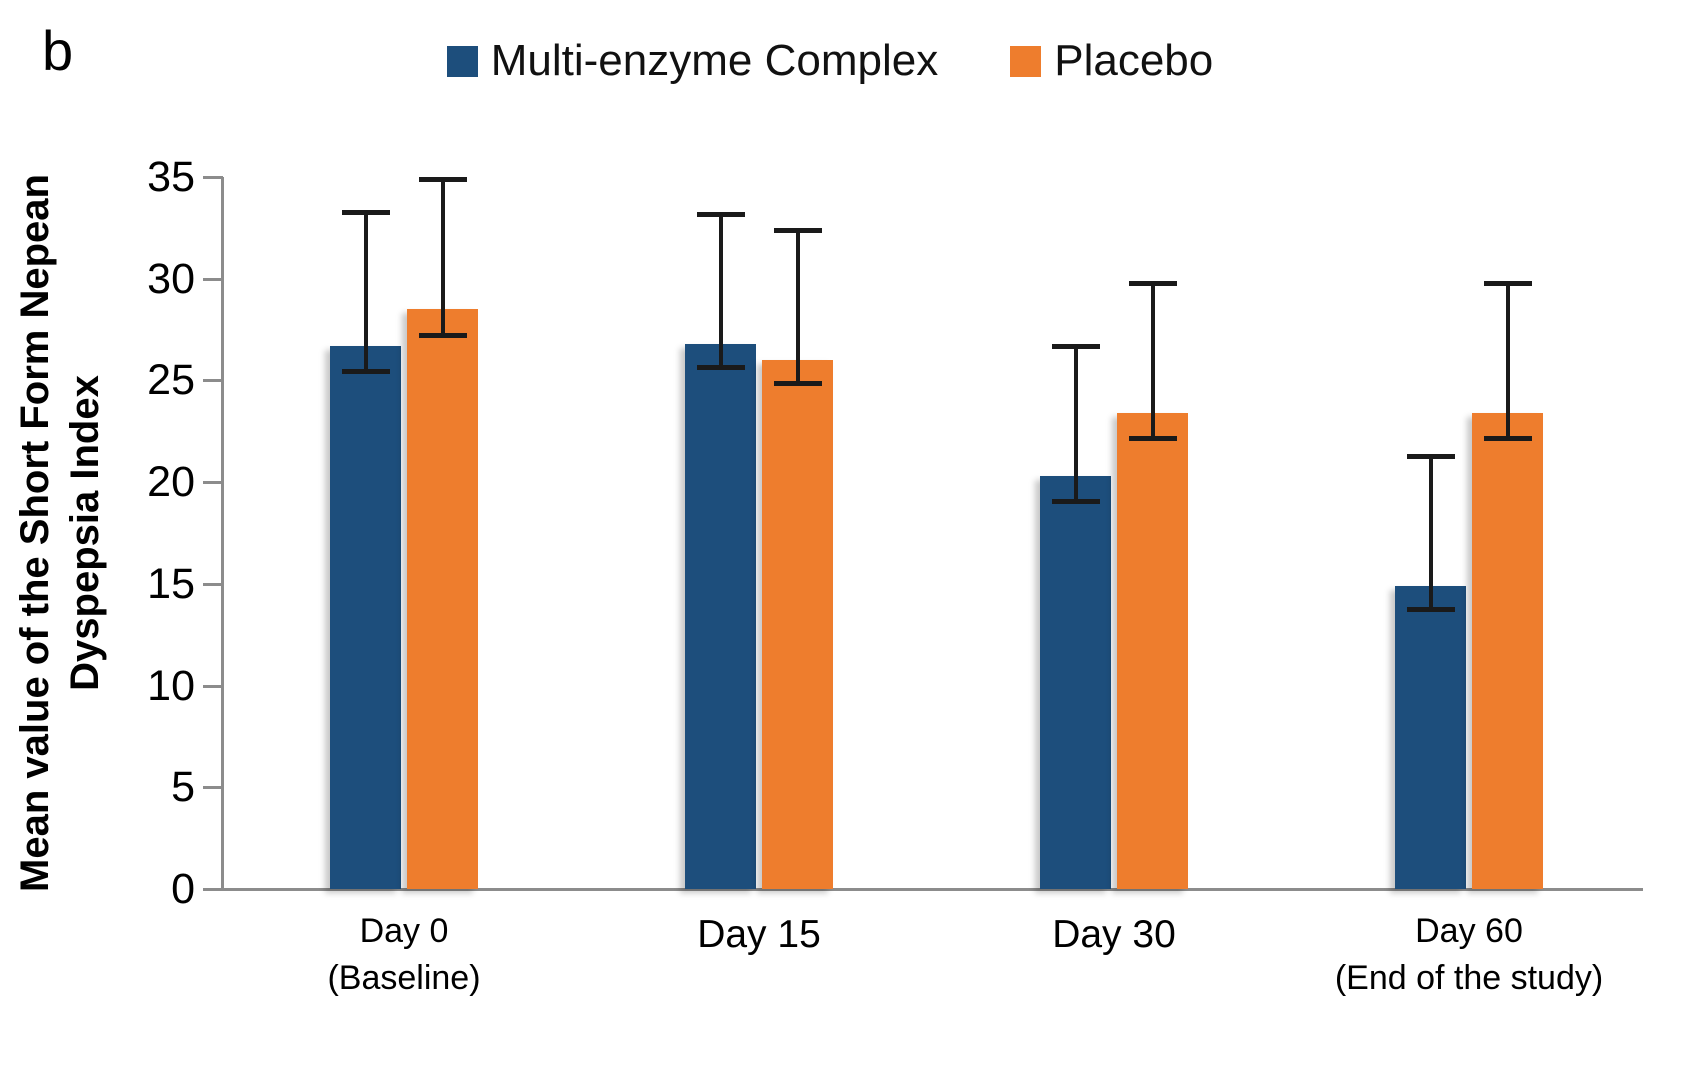 The height and width of the screenshot is (1069, 1700). What do you see at coordinates (183, 787) in the screenshot?
I see `y-tick-label-5: 5` at bounding box center [183, 787].